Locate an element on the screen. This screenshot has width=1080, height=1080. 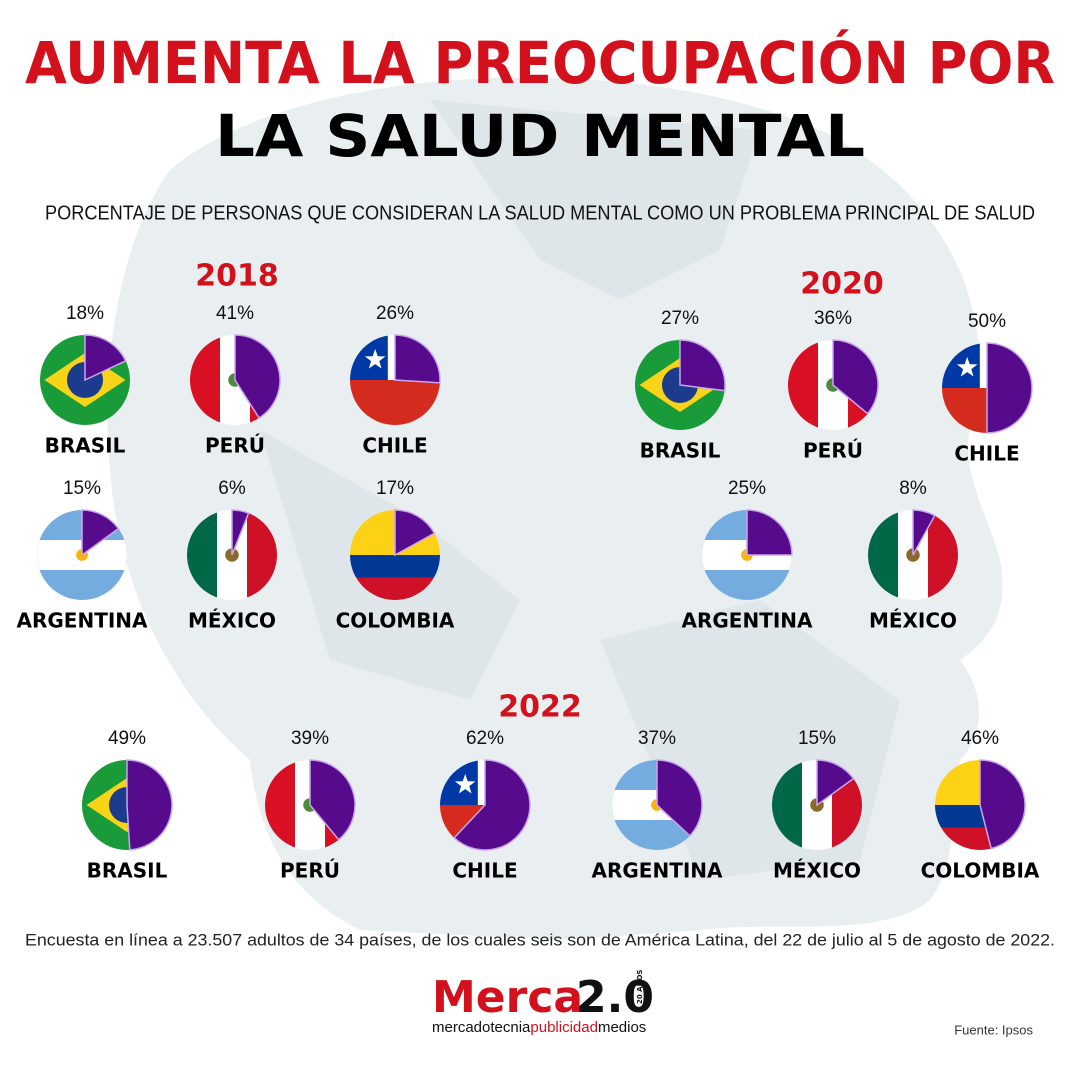
source: Fuente: Ipsos is located at coordinates (993, 1029).